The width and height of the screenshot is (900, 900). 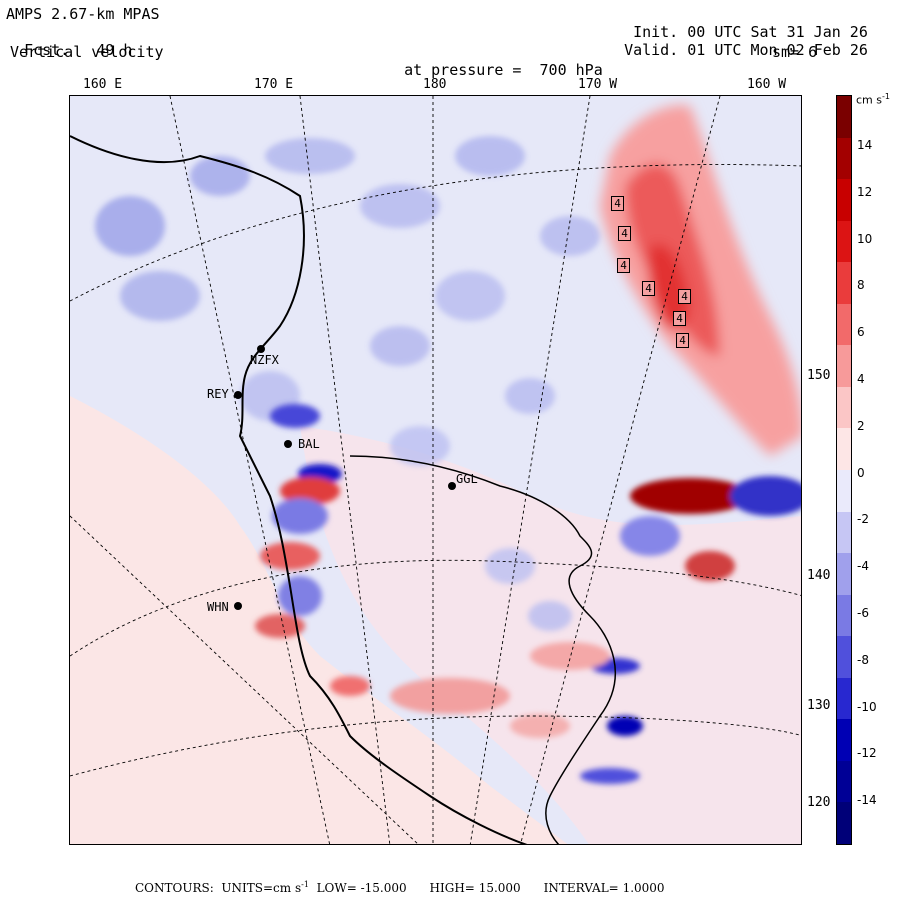 I want to click on colorbar-unit: cm s-1, so click(x=873, y=99).